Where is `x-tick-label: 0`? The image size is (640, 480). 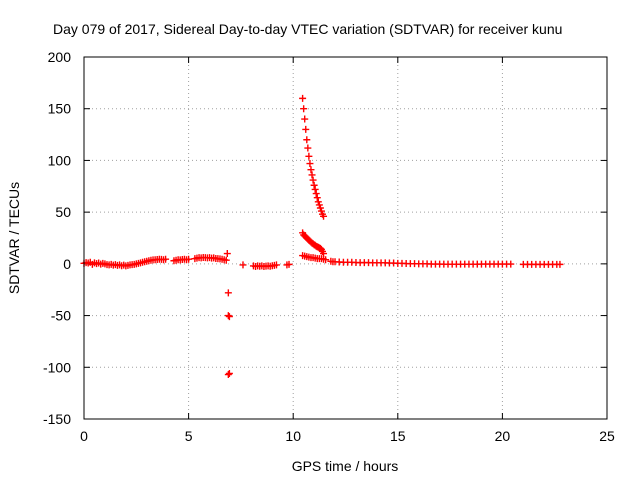 x-tick-label: 0 is located at coordinates (84, 436).